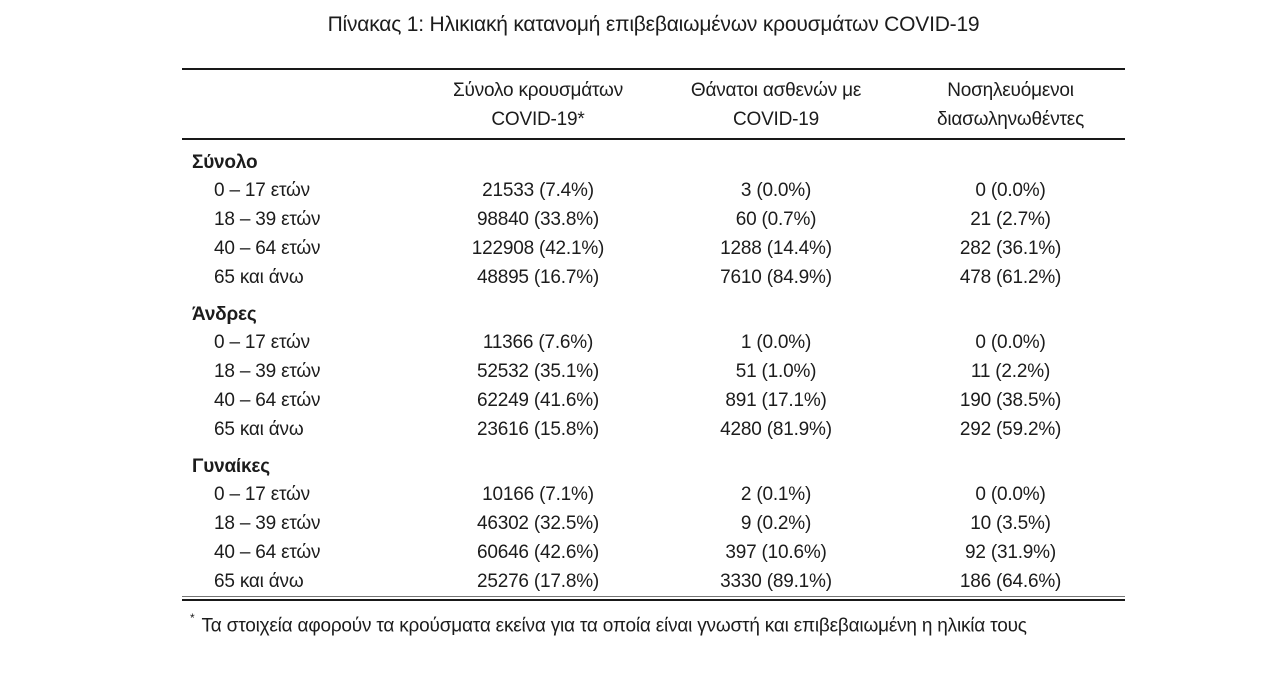 The image size is (1276, 678). Describe the element at coordinates (776, 371) in the screenshot. I see `deaths-cell: 51 (1.0%)` at that location.